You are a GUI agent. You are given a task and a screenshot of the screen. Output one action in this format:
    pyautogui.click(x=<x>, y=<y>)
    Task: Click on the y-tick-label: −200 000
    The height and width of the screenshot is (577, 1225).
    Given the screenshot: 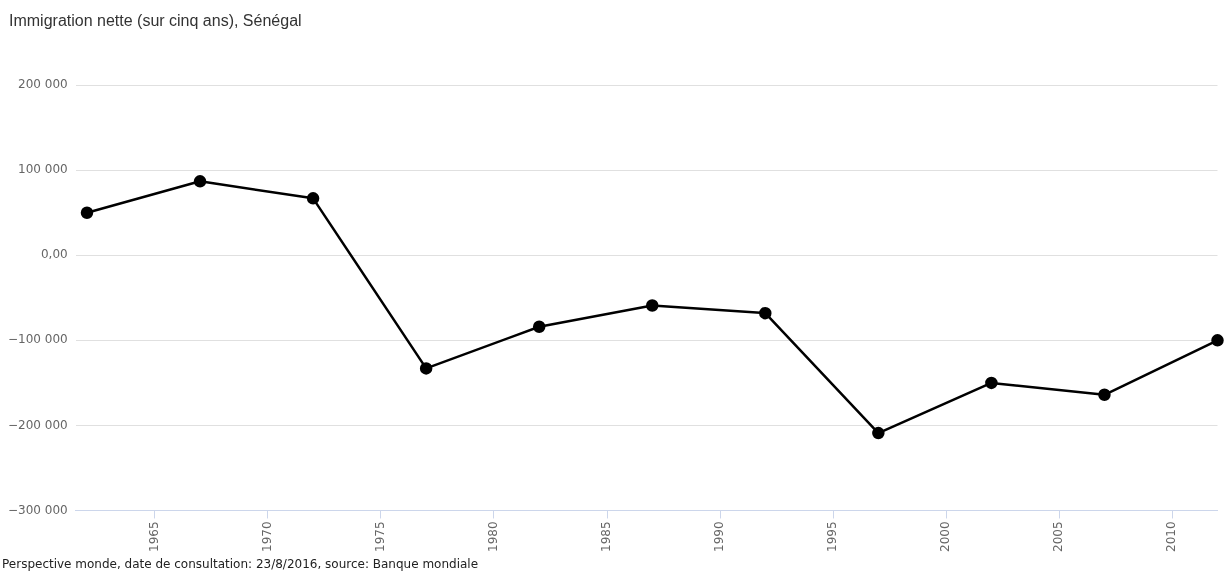 What is the action you would take?
    pyautogui.click(x=37, y=424)
    